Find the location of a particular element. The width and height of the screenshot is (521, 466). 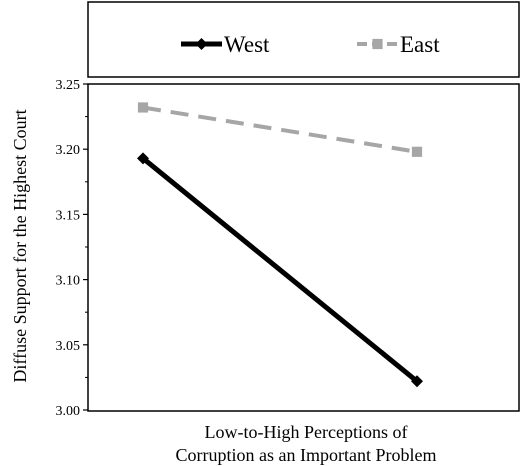

y-tick-label: 3.05 is located at coordinates (68, 346).